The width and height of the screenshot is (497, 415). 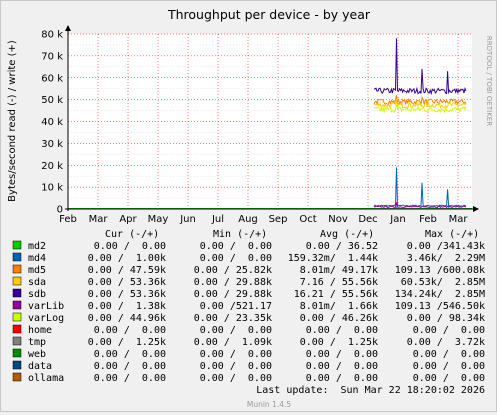 I want to click on legend-header-min: Min (-/+), so click(x=240, y=234).